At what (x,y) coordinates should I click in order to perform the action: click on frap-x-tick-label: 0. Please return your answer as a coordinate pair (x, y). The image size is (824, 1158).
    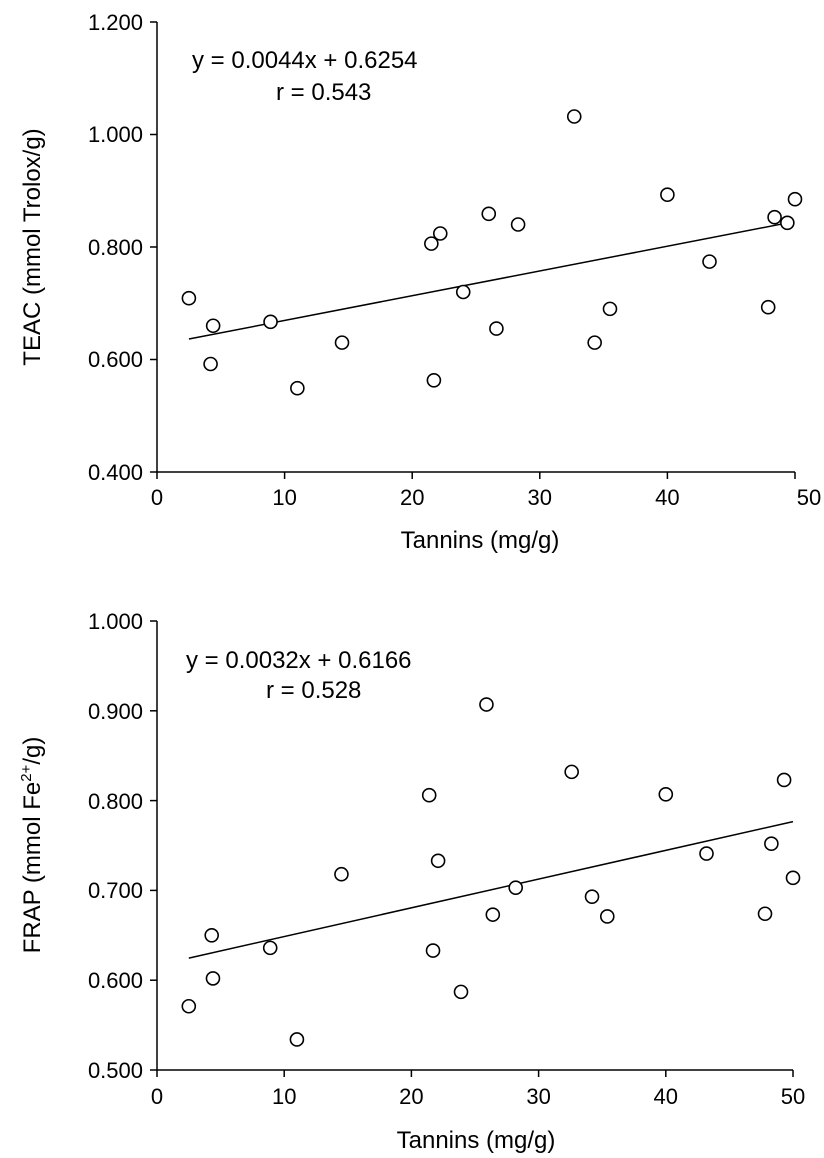
    Looking at the image, I should click on (157, 1096).